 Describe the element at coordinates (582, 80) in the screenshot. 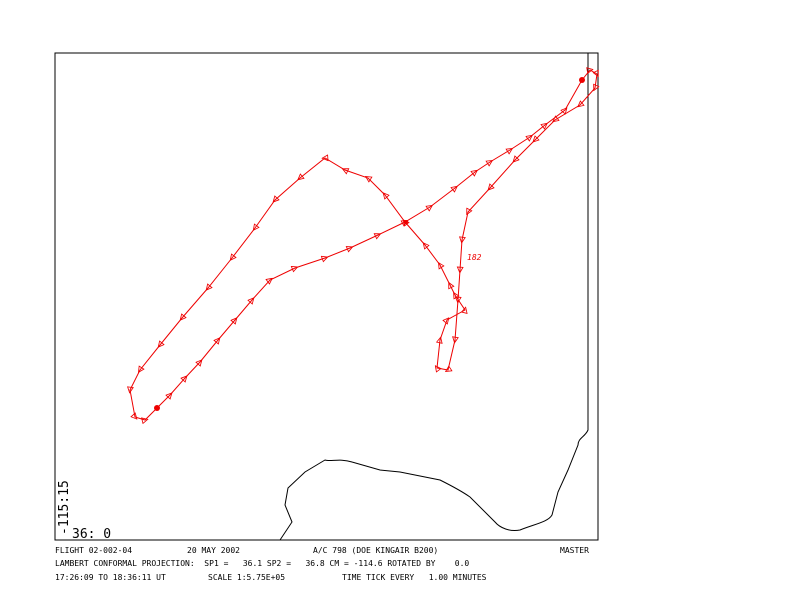

I see `start-marker` at that location.